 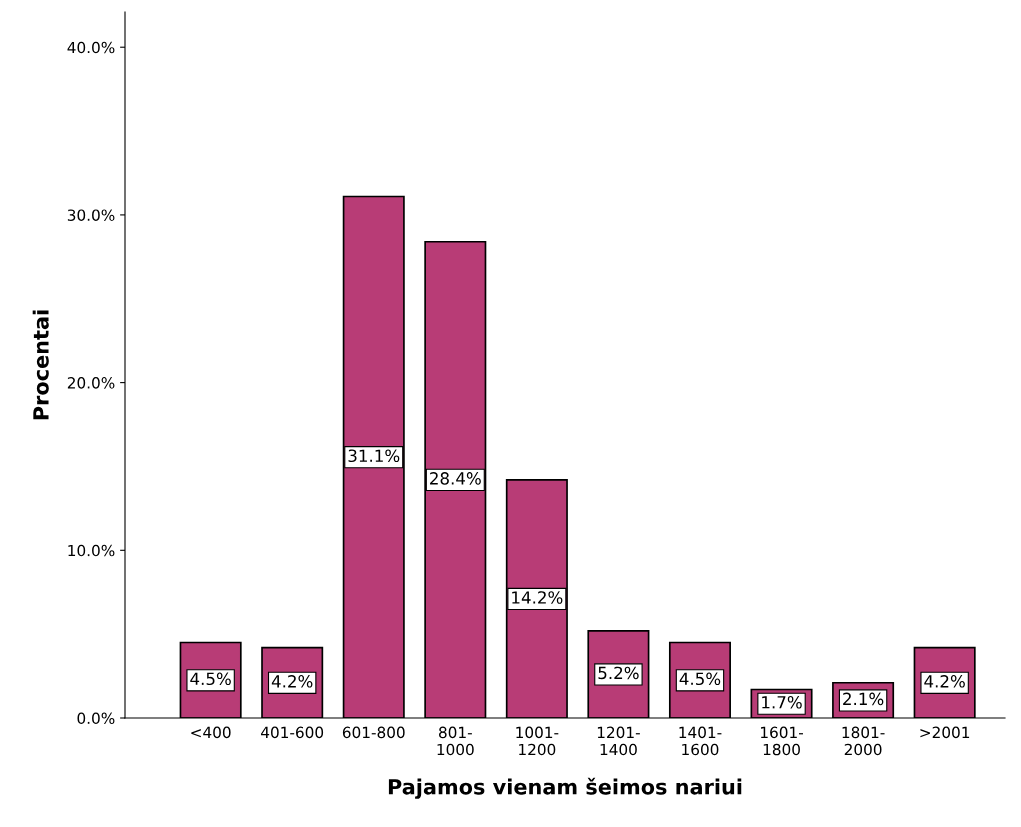 I want to click on x-tick-label: 1401- 1600, so click(x=700, y=741).